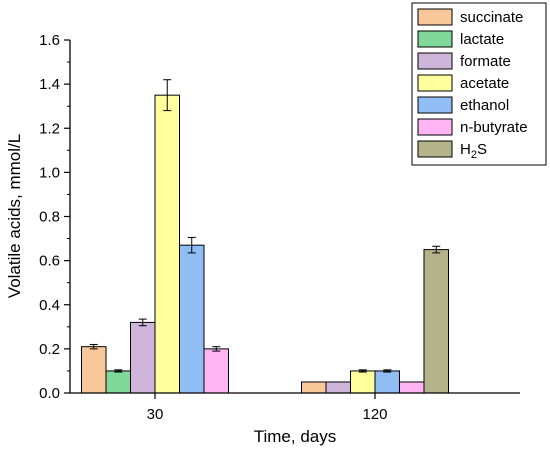 The image size is (550, 452). Describe the element at coordinates (473, 151) in the screenshot. I see `legend-label: H2S` at that location.